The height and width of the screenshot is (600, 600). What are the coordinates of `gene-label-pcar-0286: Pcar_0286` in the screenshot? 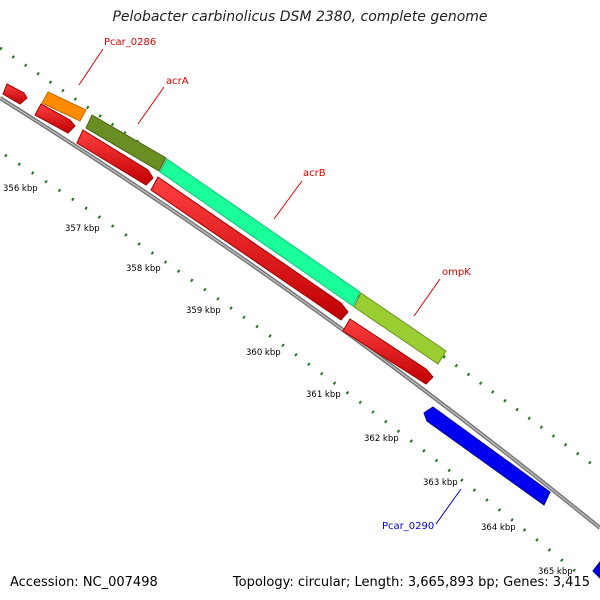 It's located at (130, 42).